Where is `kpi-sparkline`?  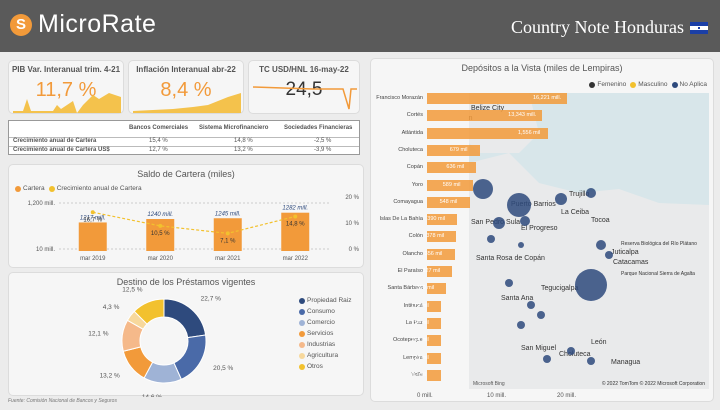 kpi-sparkline is located at coordinates (67, 103).